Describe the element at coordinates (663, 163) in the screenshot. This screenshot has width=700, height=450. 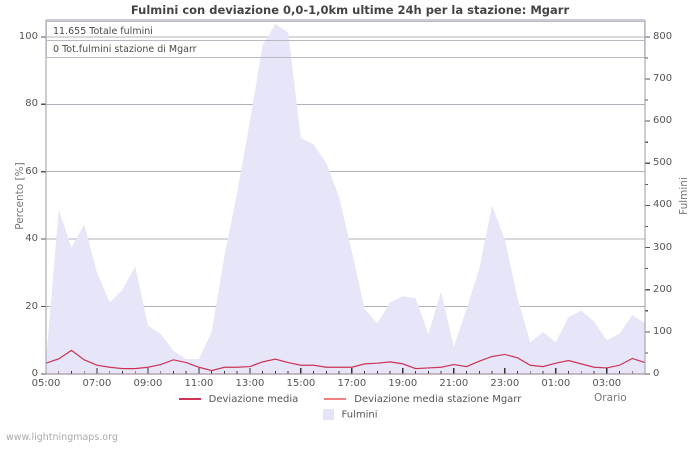
I see `y-axis-right-tick: 500` at that location.